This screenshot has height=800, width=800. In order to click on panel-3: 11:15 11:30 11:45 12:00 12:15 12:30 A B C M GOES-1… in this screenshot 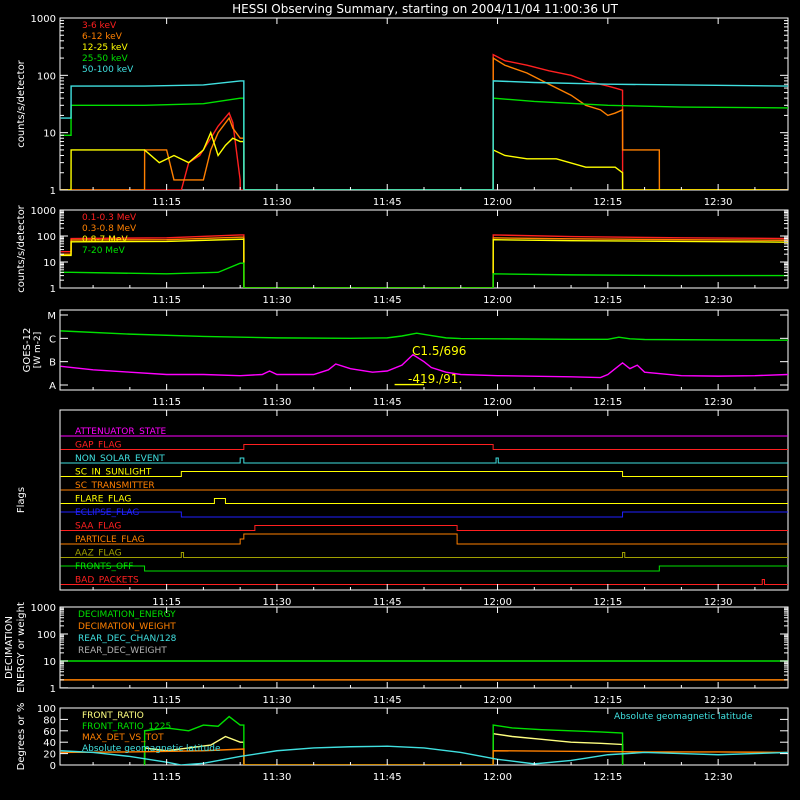, I will do `click(405, 358)`.